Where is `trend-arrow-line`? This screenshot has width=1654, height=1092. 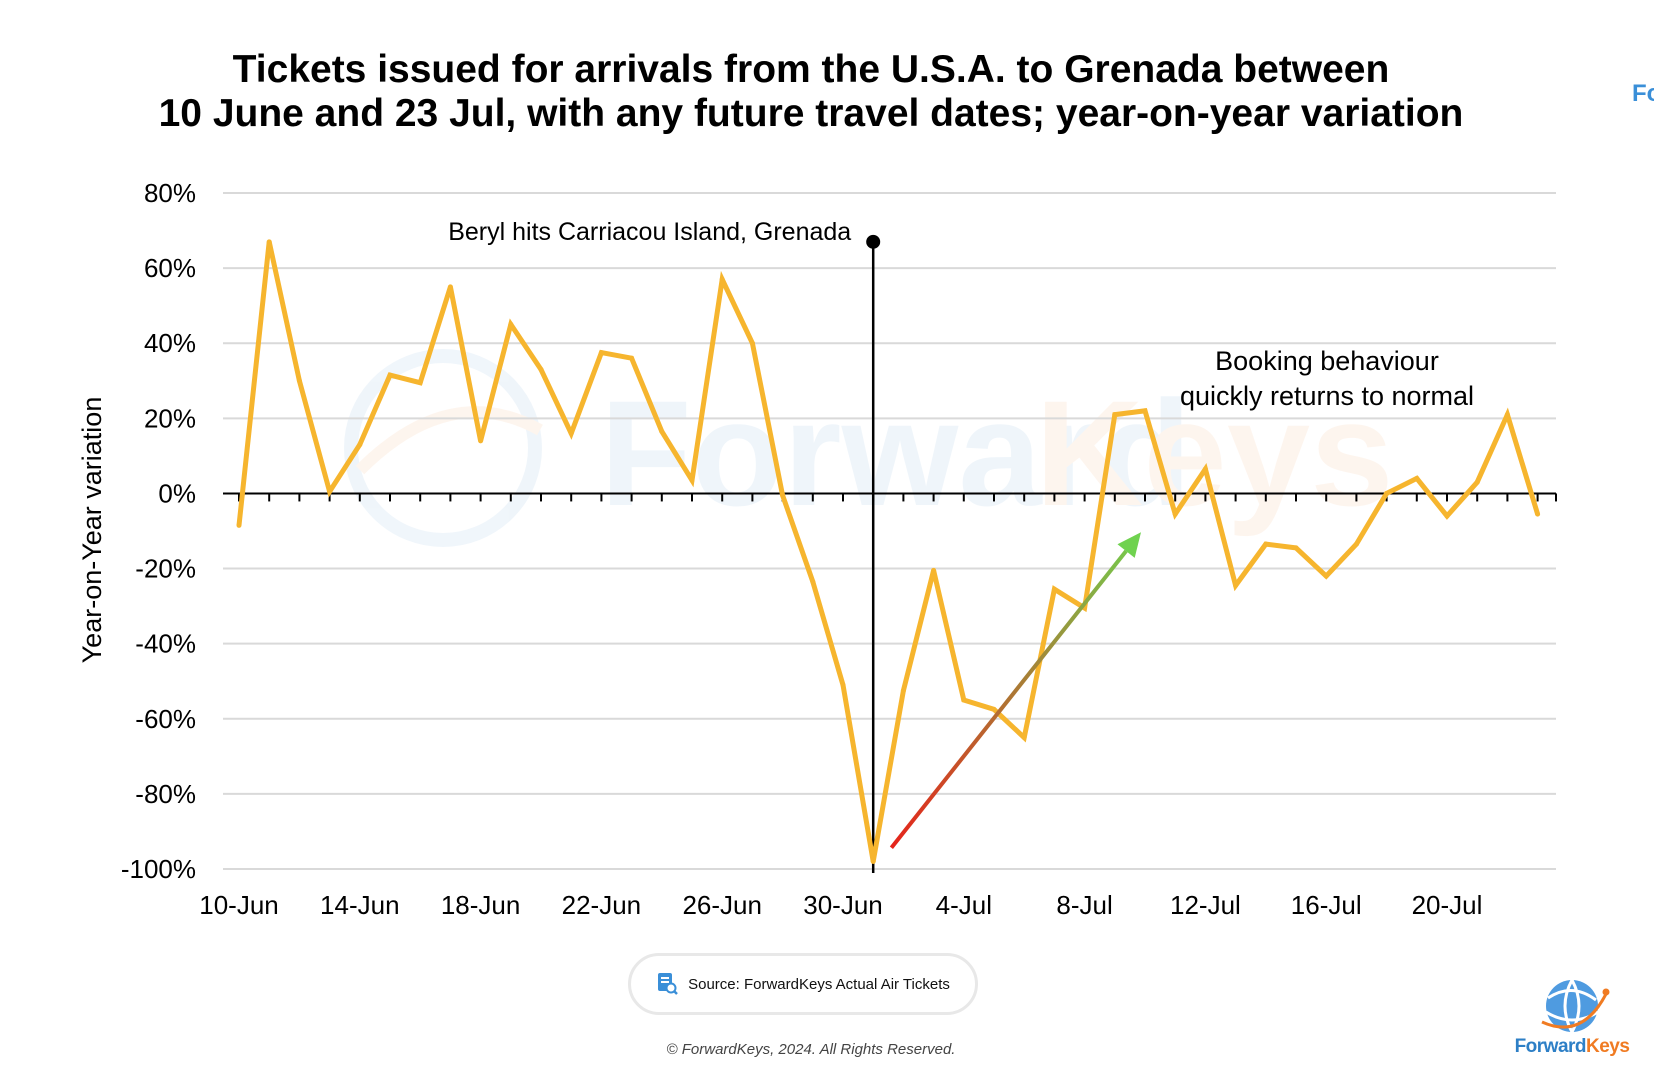
trend-arrow-line is located at coordinates (1008, 699).